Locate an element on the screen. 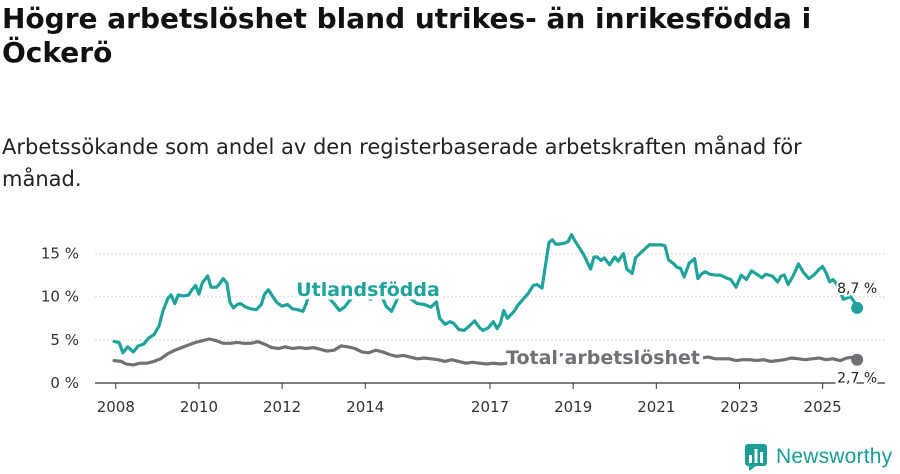  newsworthy-logo: Newsworthy is located at coordinates (818, 457).